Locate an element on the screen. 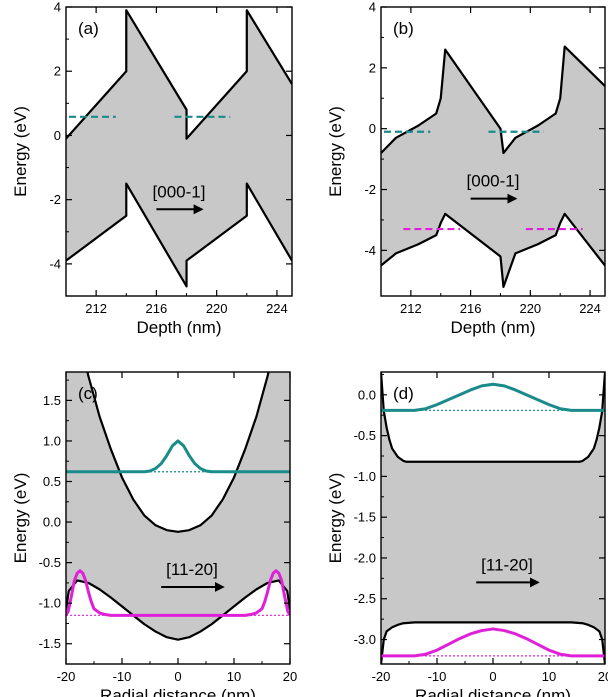  y-tick-label: 1.5 is located at coordinates (52, 400).